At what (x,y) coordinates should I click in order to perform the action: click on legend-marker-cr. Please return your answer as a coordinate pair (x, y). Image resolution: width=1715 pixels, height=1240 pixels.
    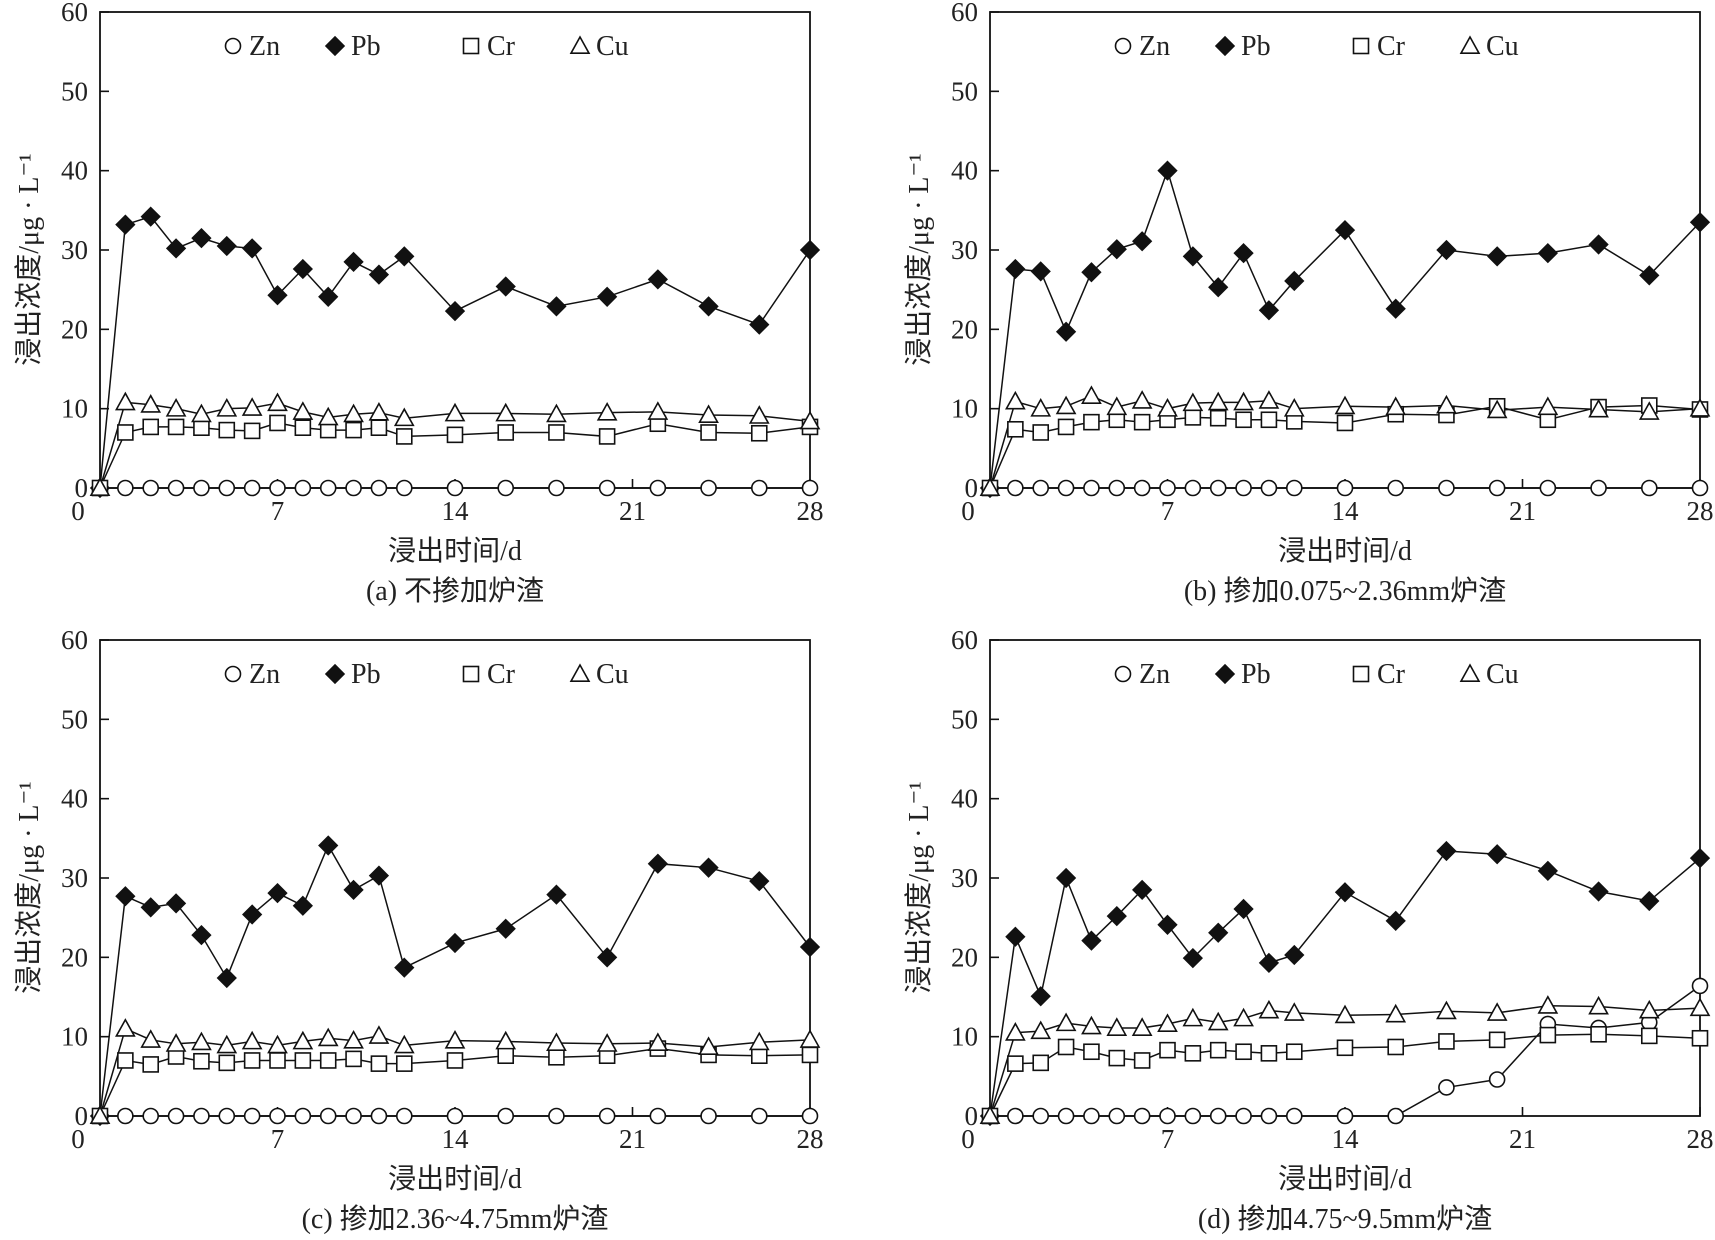
    Looking at the image, I should click on (471, 674).